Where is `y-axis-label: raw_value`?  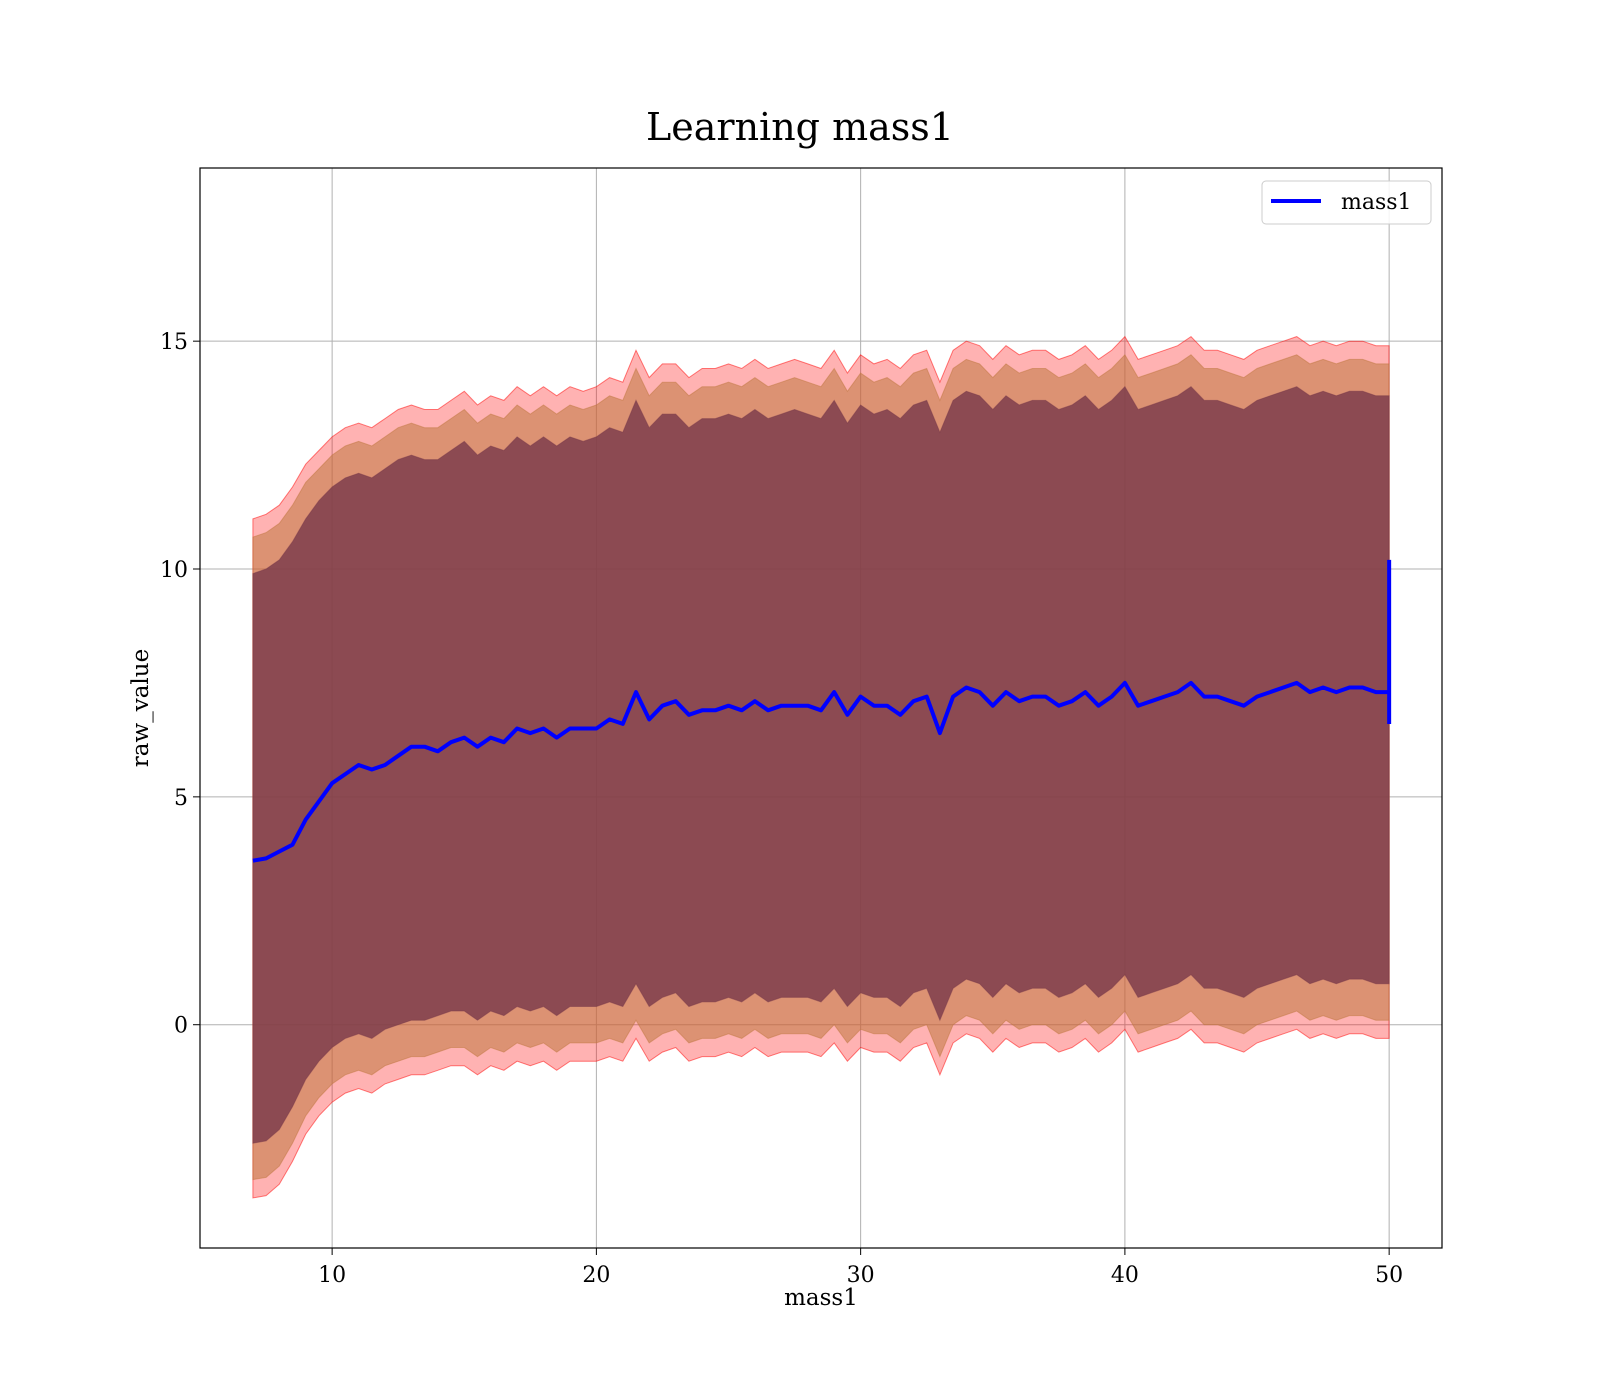
y-axis-label: raw_value is located at coordinates (141, 708).